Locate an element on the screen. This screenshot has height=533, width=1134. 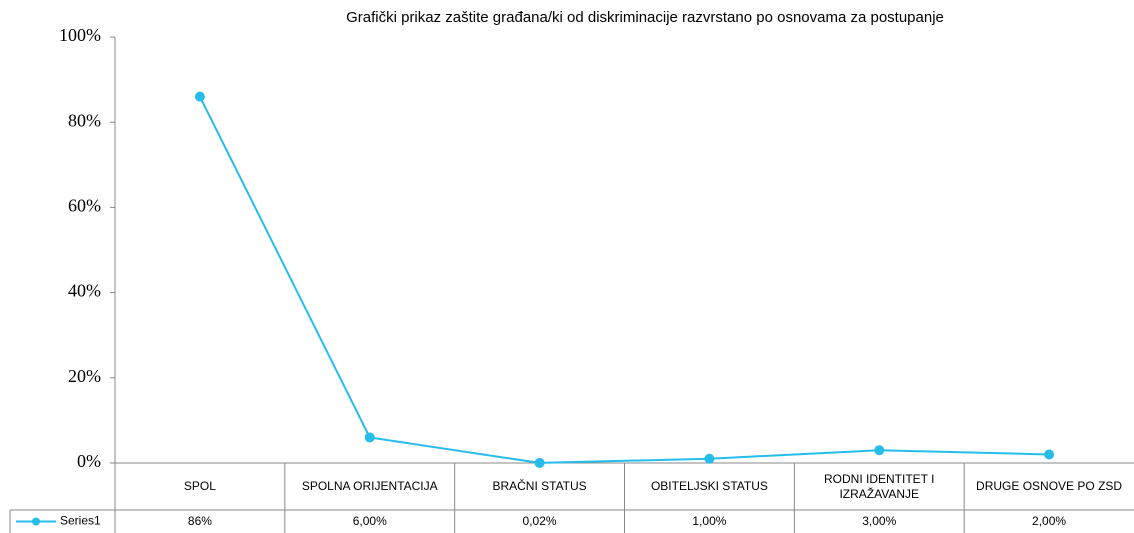
x-tick-label: DRUGE OSNOVE PO ZSD is located at coordinates (1049, 486).